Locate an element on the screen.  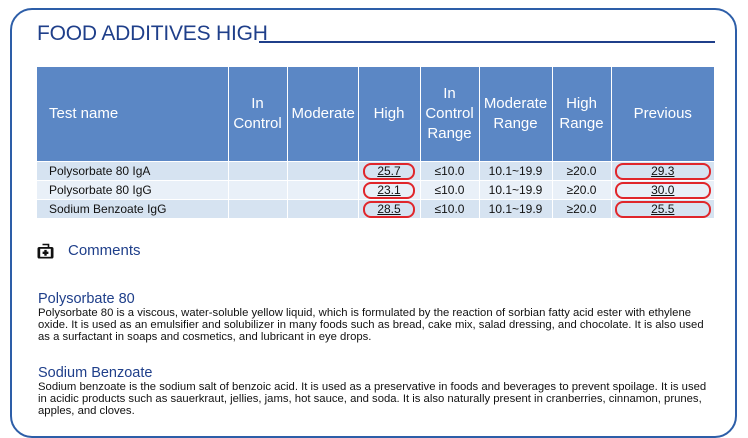
comment-heading: Polysorbate 80 is located at coordinates (86, 299).